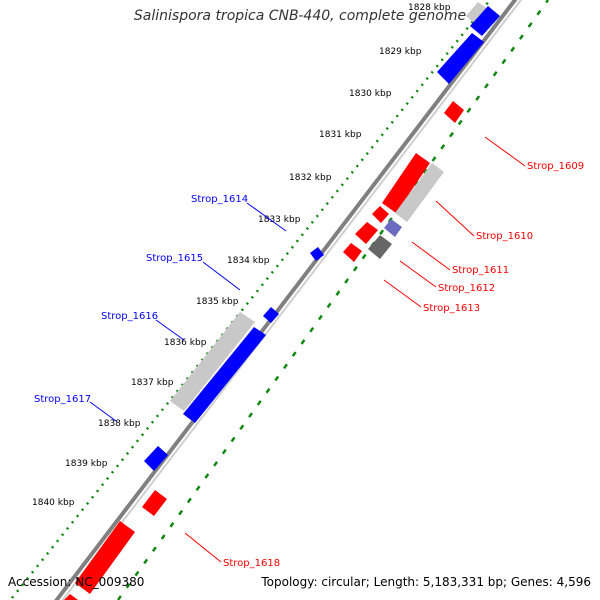 The image size is (600, 600). I want to click on gene-arrow strop-1613, so click(380, 247).